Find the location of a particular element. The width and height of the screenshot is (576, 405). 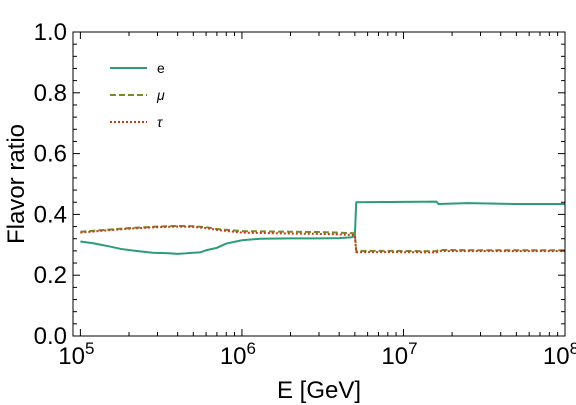

legend-label: μ is located at coordinates (160, 95).